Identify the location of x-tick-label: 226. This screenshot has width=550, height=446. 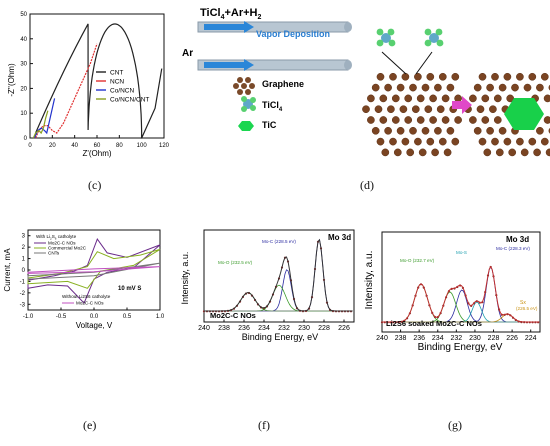
(512, 338).